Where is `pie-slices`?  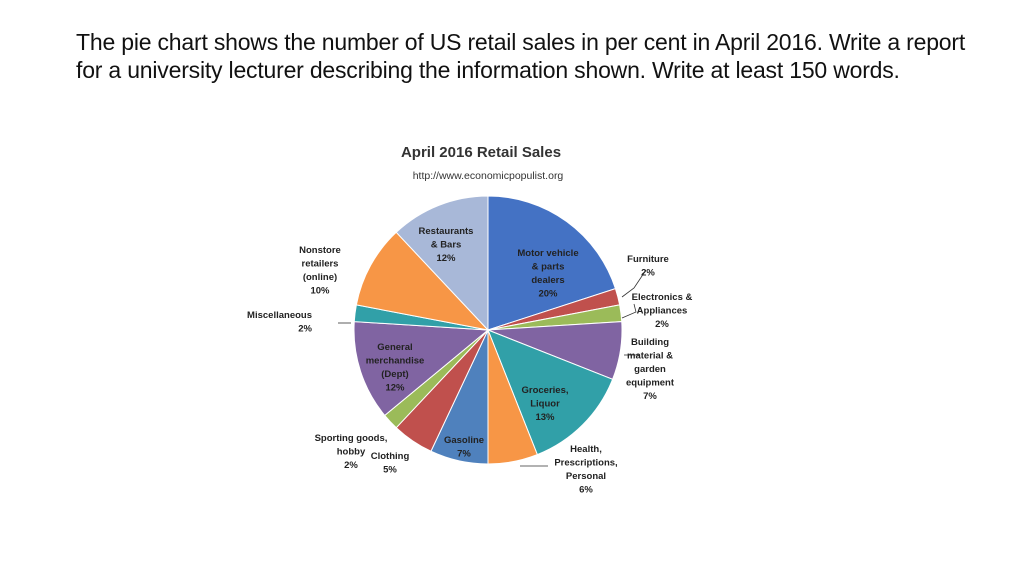
pie-slices is located at coordinates (488, 330).